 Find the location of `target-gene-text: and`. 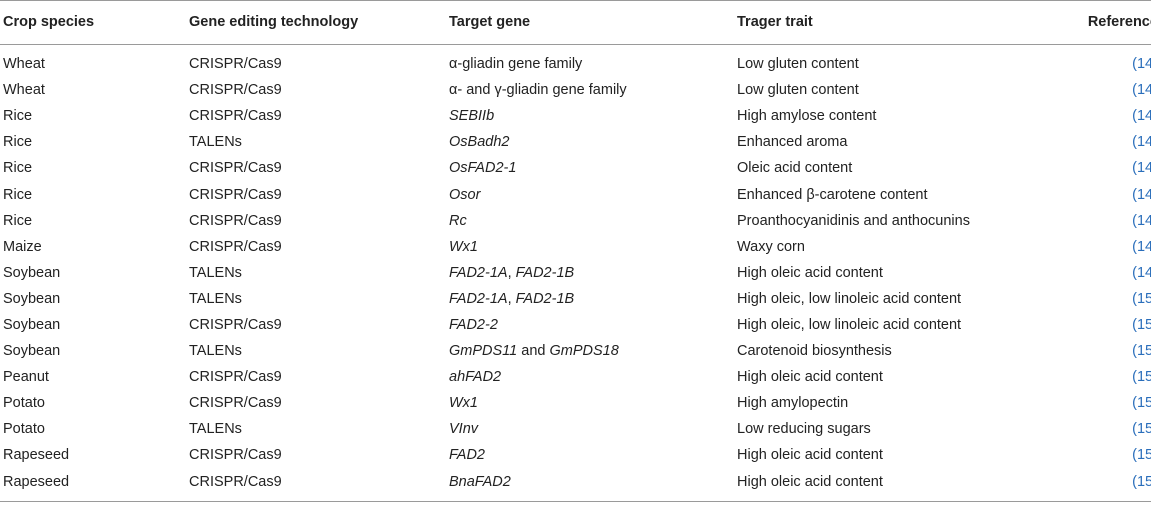

target-gene-text: and is located at coordinates (533, 351).